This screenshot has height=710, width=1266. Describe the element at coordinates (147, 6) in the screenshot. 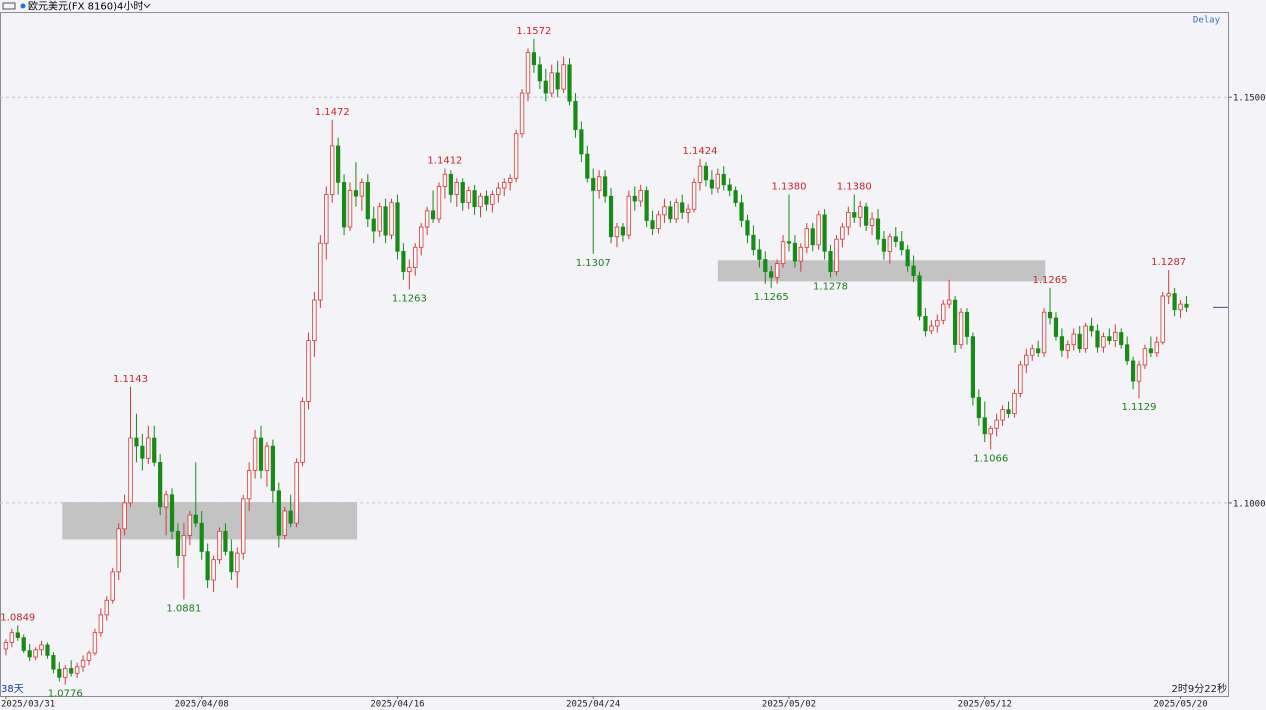

I see `dropdown-arrow` at that location.